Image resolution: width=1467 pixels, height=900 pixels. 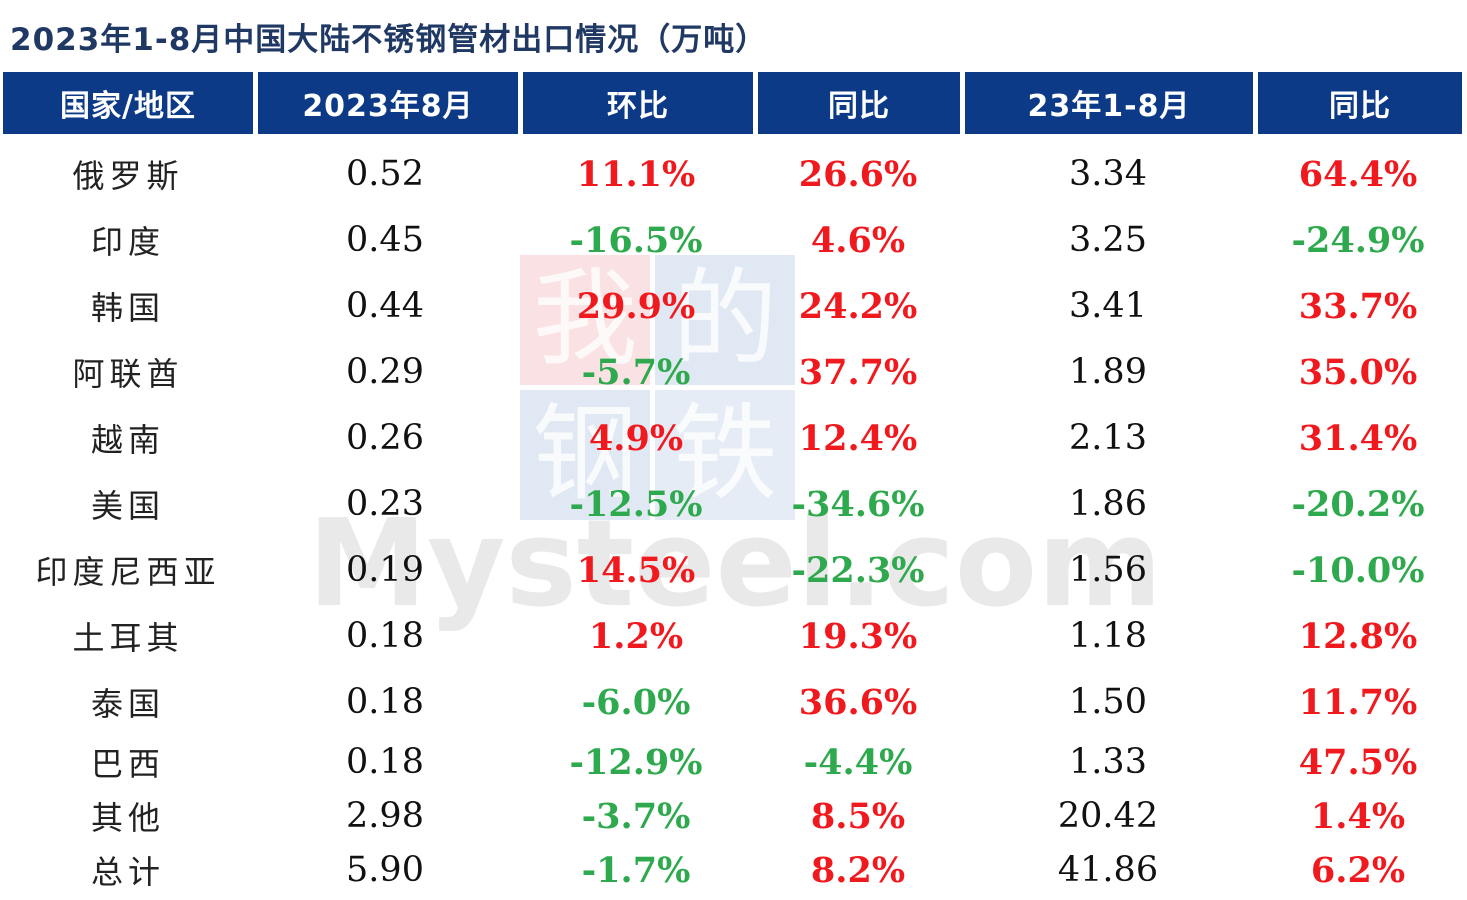 I want to click on cell-aug: 0.19, so click(x=385, y=570).